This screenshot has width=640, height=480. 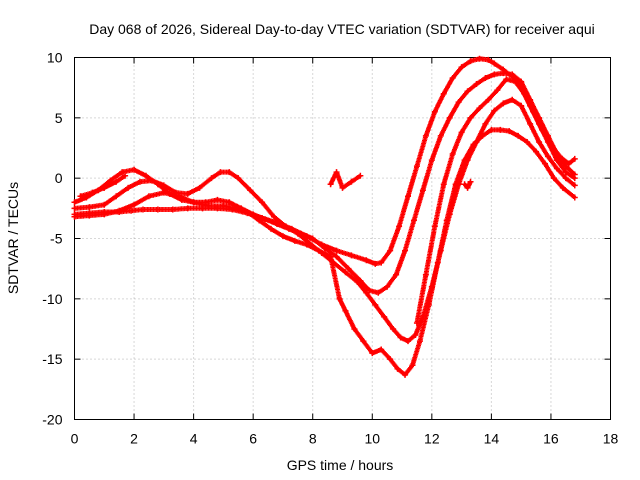 What do you see at coordinates (313, 439) in the screenshot?
I see `x-tick-label: 8` at bounding box center [313, 439].